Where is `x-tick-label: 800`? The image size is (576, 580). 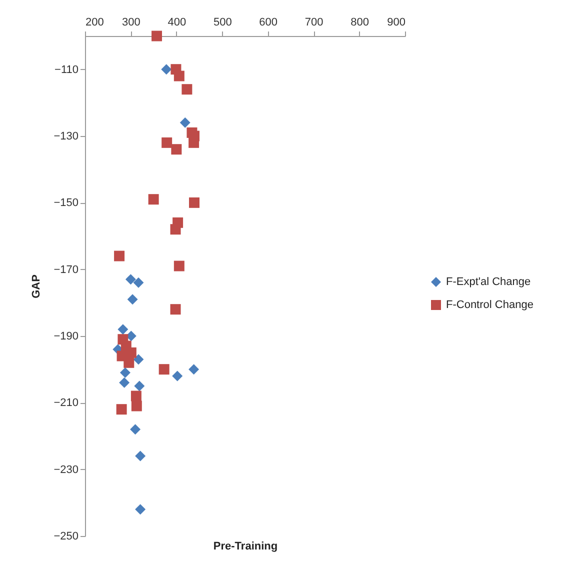
x-tick-label: 800 is located at coordinates (359, 22).